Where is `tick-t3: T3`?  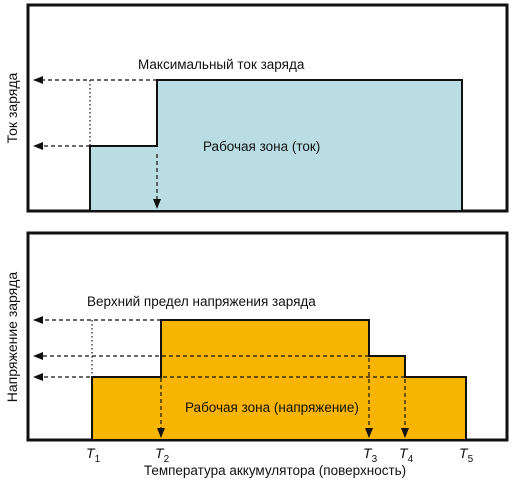
tick-t3: T3 is located at coordinates (370, 455).